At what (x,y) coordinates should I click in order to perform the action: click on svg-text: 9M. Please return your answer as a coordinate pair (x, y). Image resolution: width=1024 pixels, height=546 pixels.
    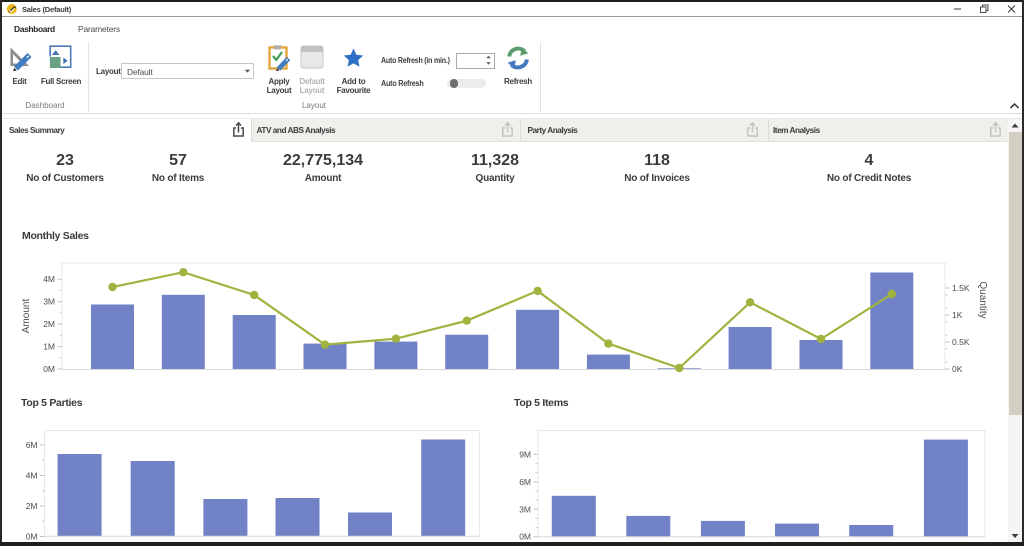
    Looking at the image, I should click on (525, 454).